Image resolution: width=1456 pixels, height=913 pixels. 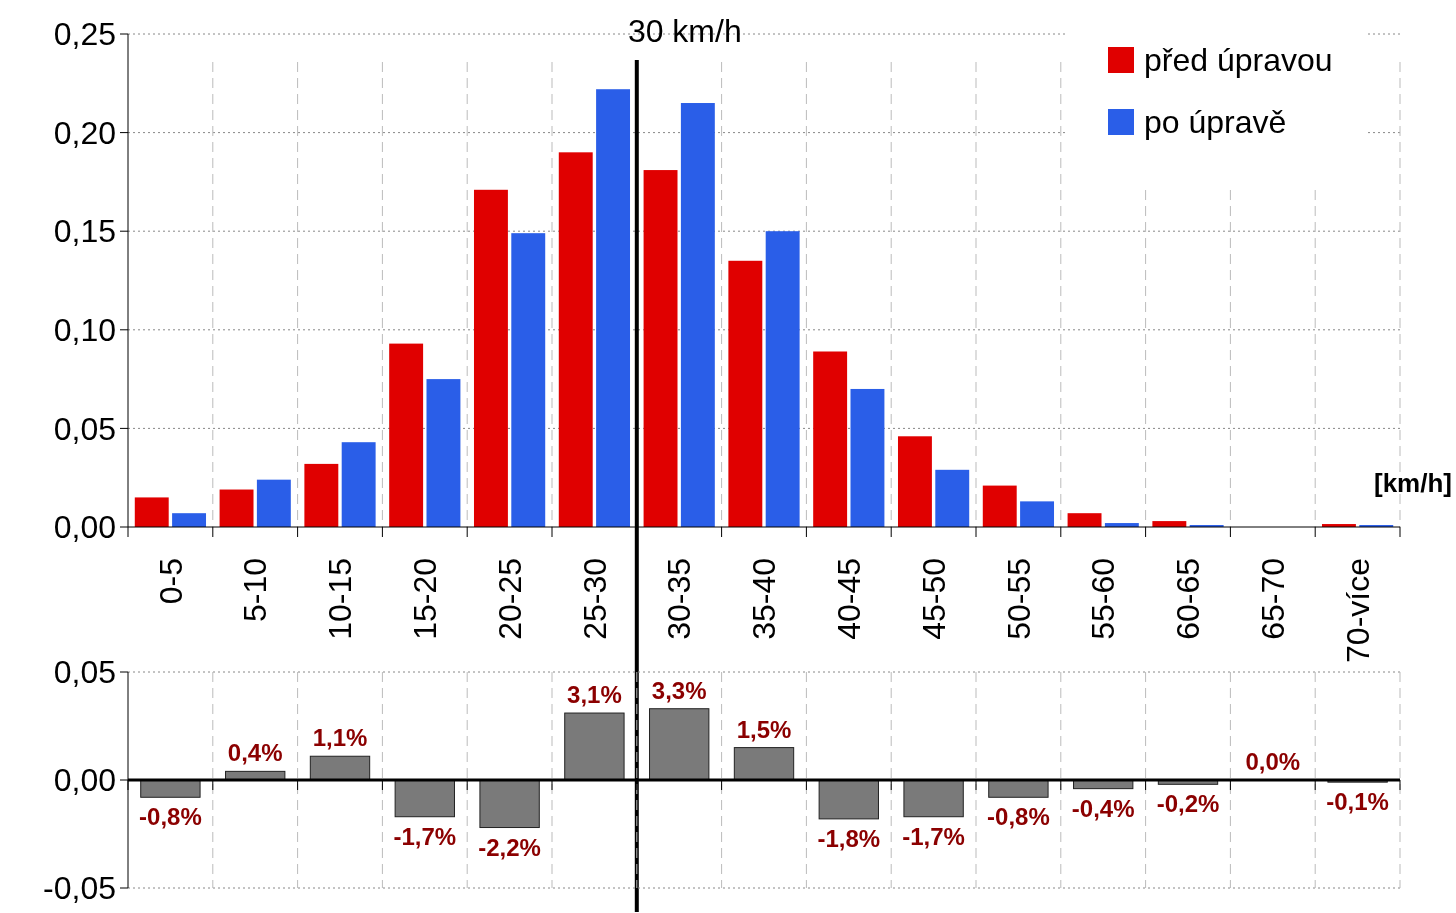 I want to click on x-tick-label: 5-10, so click(x=255, y=590).